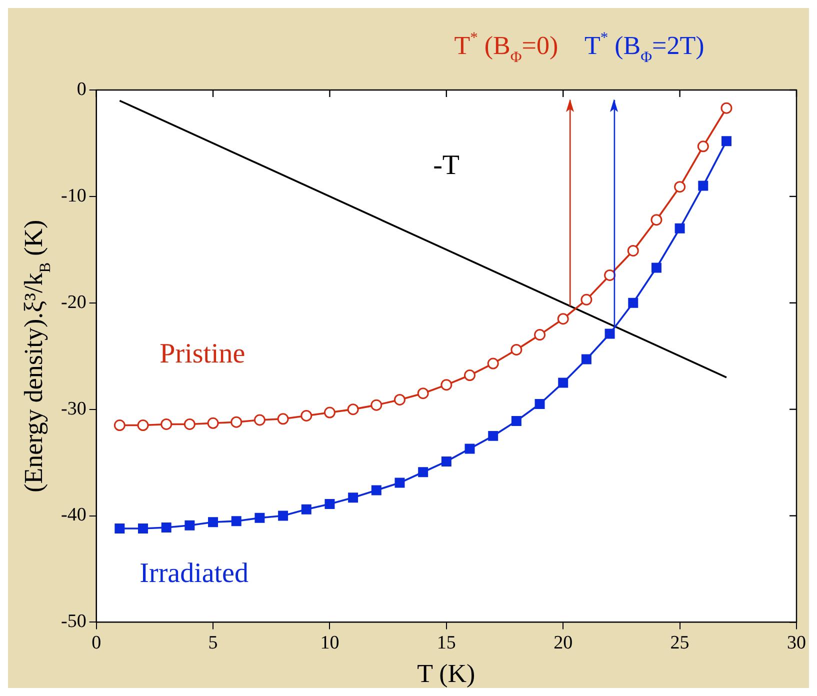  What do you see at coordinates (796, 643) in the screenshot?
I see `x-tick-label: 30` at bounding box center [796, 643].